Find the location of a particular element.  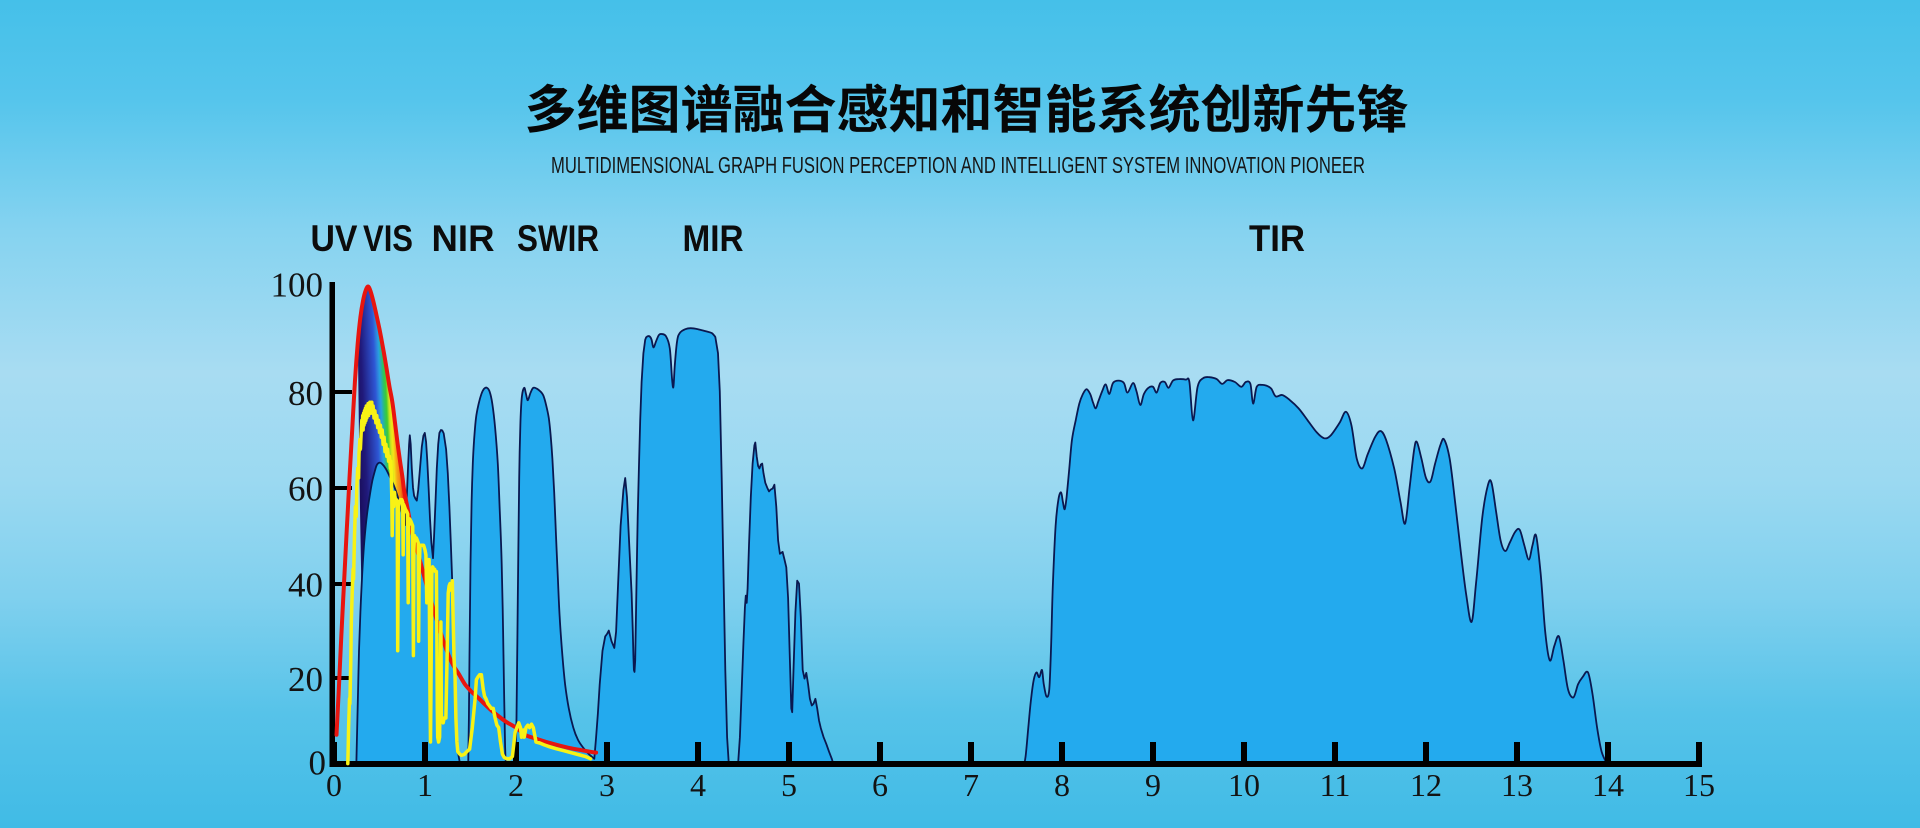

svg-text: 12 is located at coordinates (1426, 785).